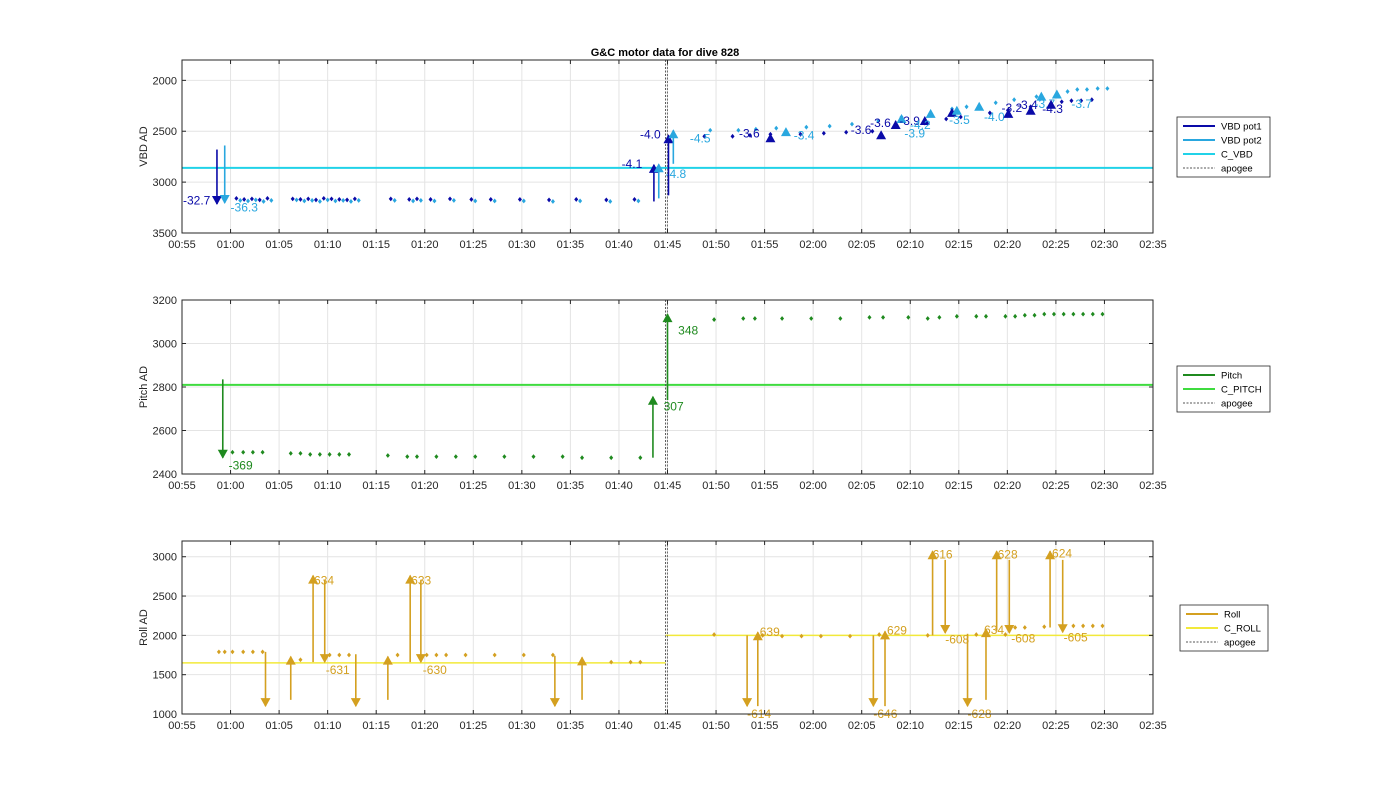 This screenshot has height=802, width=1400. I want to click on x-tick-label: 02:35, so click(1153, 245).